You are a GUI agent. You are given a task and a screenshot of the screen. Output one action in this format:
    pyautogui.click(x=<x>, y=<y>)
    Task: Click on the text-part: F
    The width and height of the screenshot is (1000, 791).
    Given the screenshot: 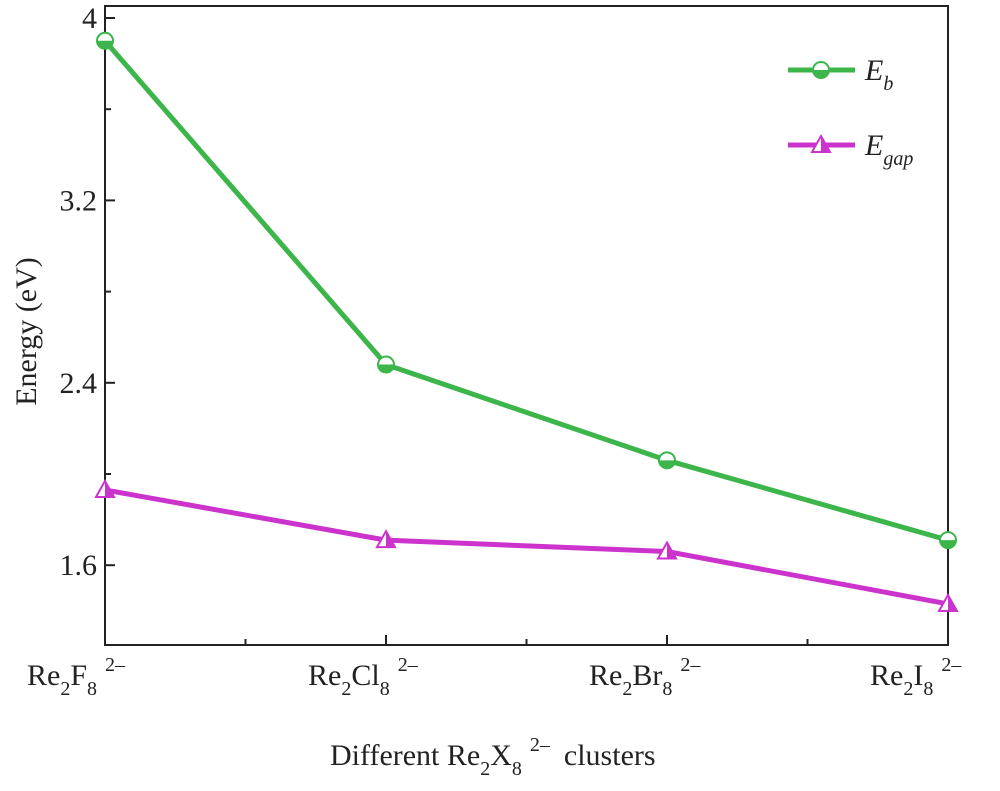 What is the action you would take?
    pyautogui.click(x=78, y=675)
    